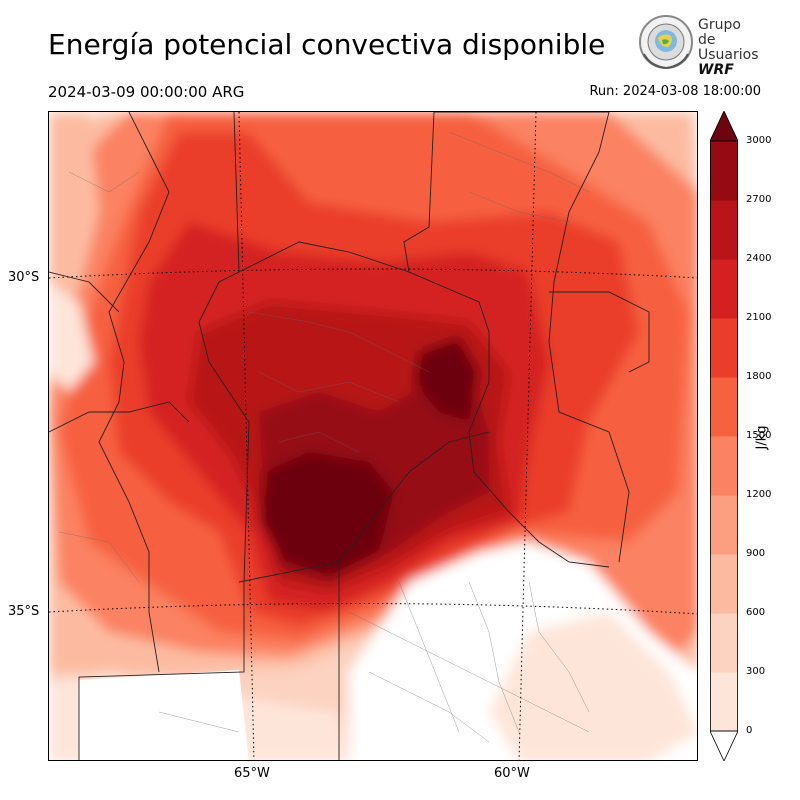 This screenshot has height=800, width=800. What do you see at coordinates (759, 435) in the screenshot?
I see `colorbar-tick-label: 1500` at bounding box center [759, 435].